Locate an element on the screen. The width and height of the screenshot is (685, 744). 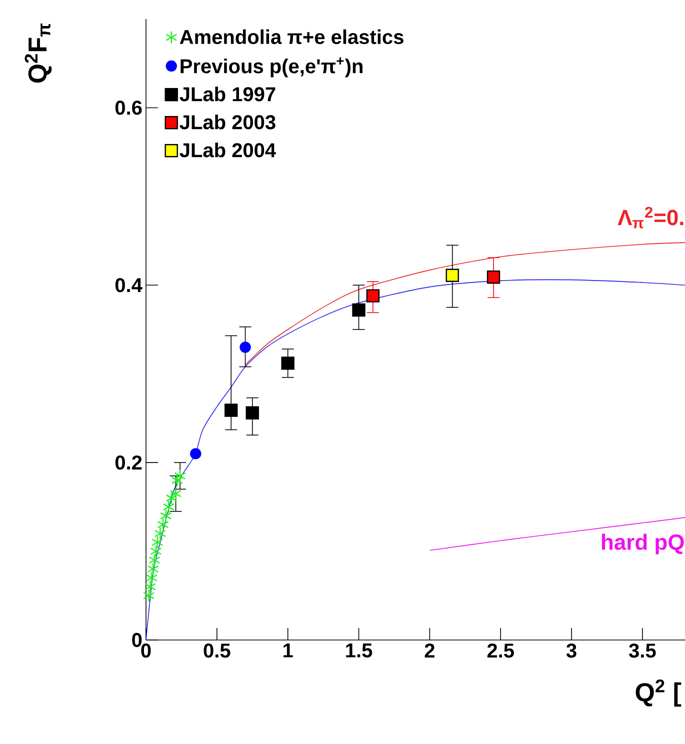
x-tick-label: 3.5 is located at coordinates (642, 651).